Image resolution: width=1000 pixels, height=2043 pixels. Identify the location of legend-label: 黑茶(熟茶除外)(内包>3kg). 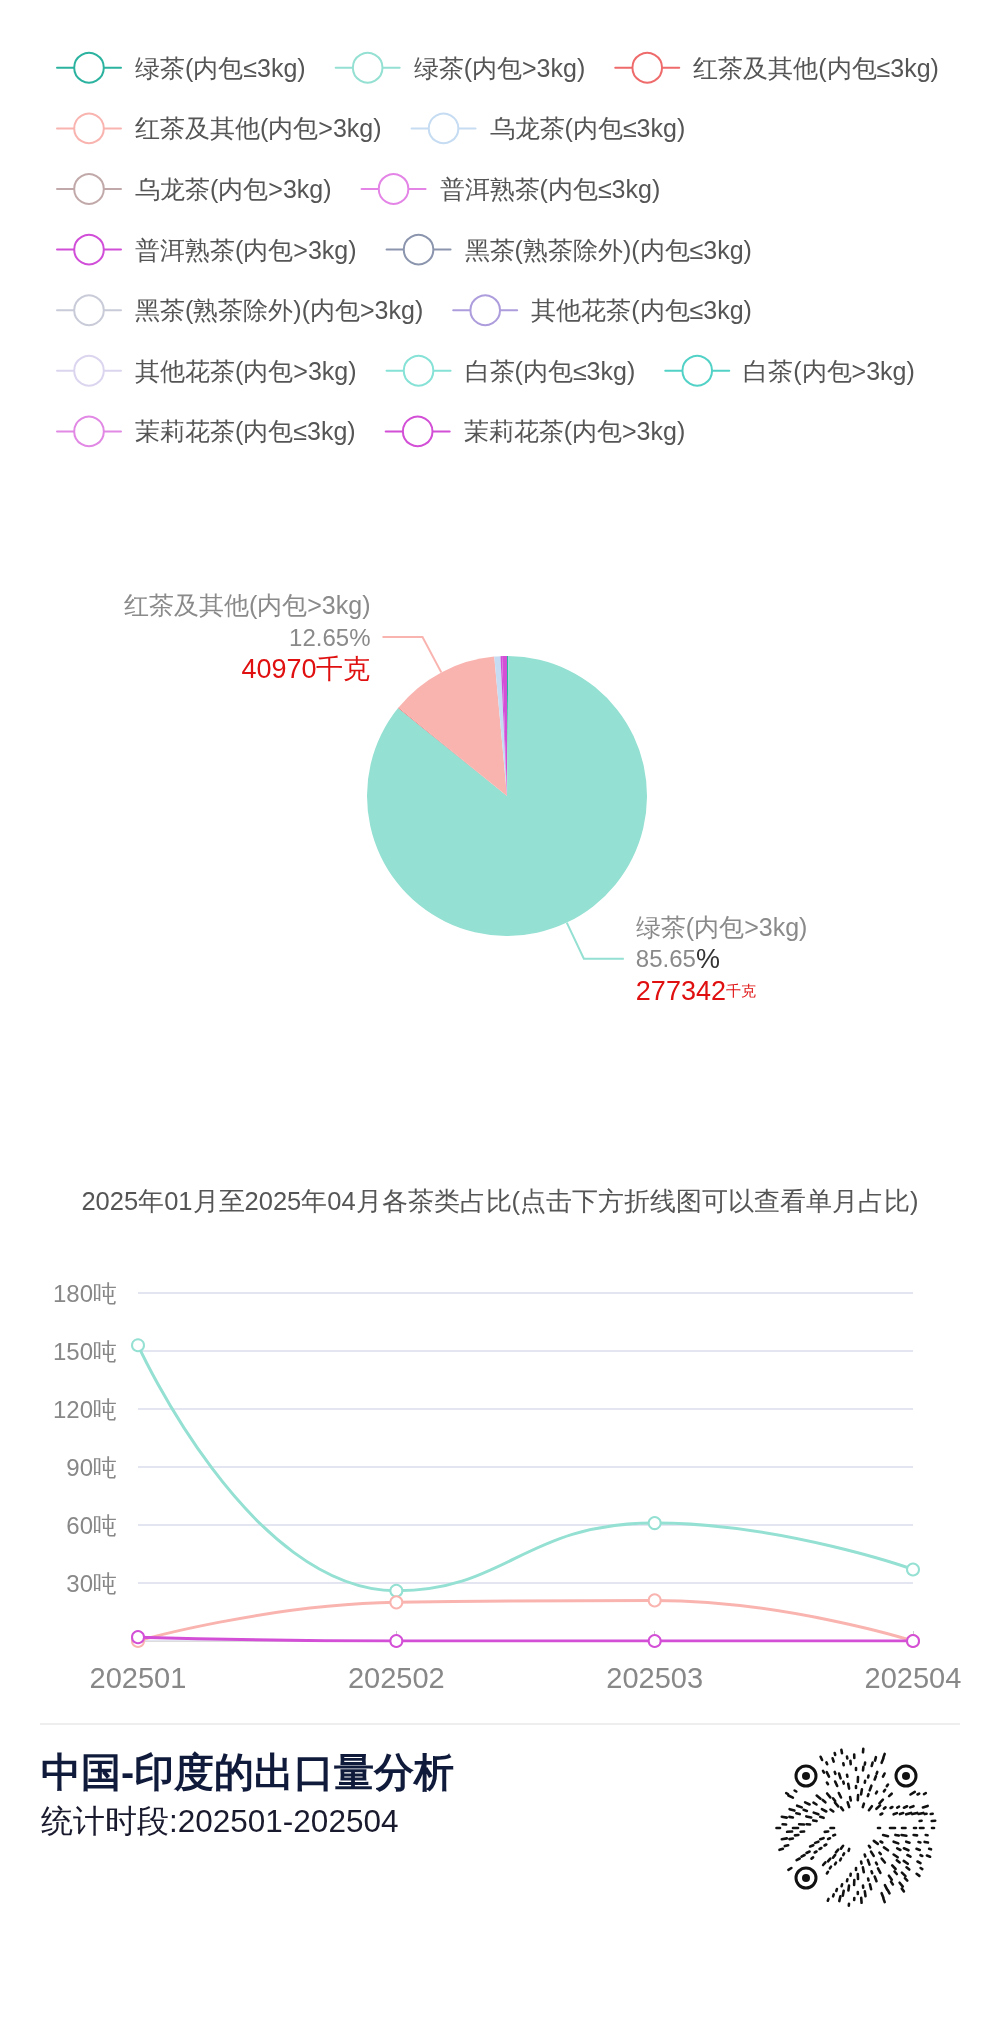
(279, 310).